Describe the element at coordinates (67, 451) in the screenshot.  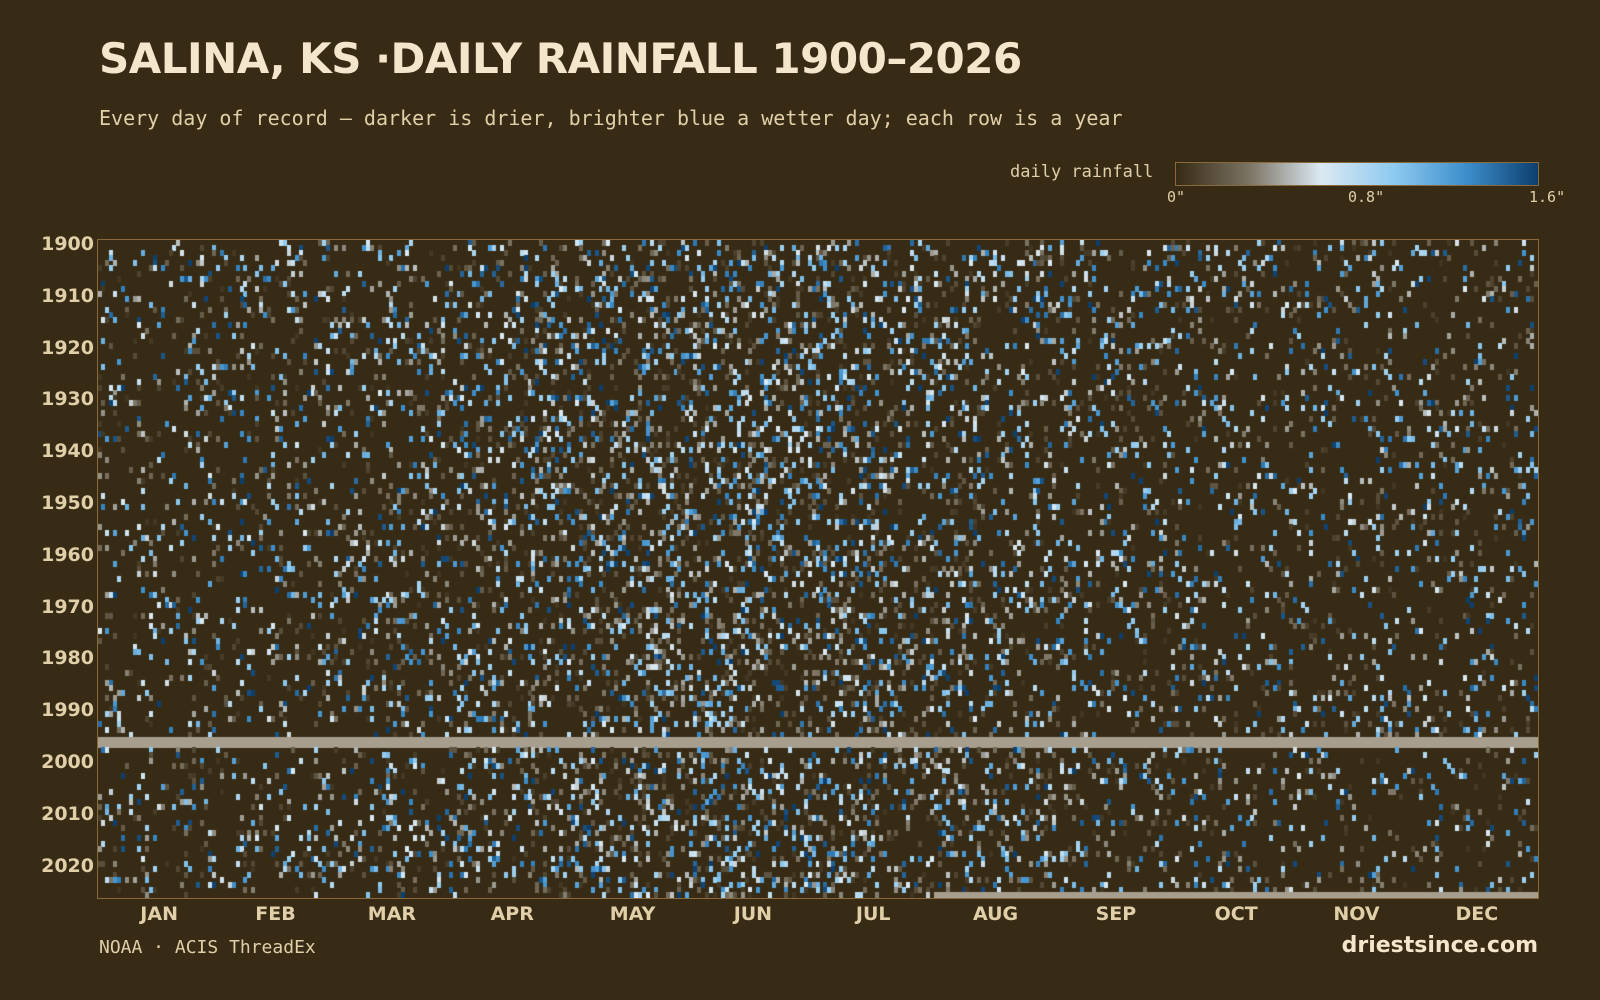
I see `year-tick-1940: 1940` at that location.